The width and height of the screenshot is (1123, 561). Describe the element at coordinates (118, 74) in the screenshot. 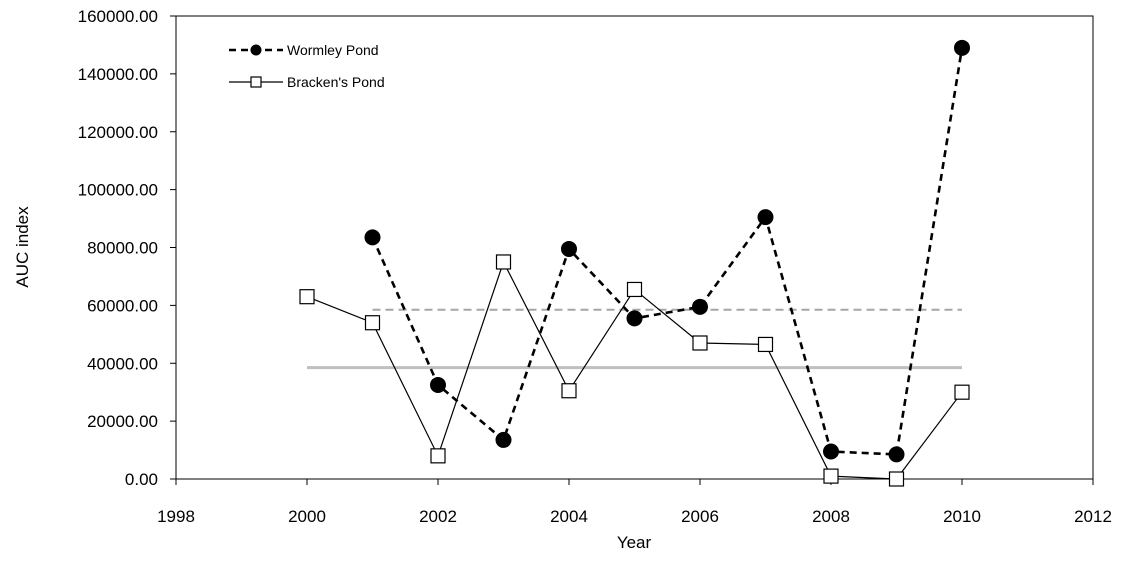

I see `y-tick-label: 140000.00` at that location.